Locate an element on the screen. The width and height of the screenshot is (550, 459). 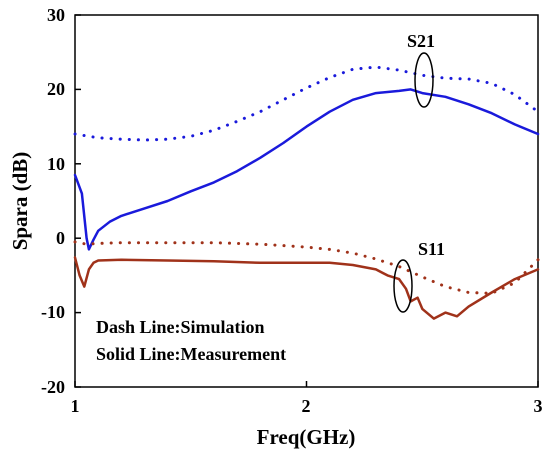
legend-simulation-note: Dash Line:Simulation is located at coordinates (180, 327).